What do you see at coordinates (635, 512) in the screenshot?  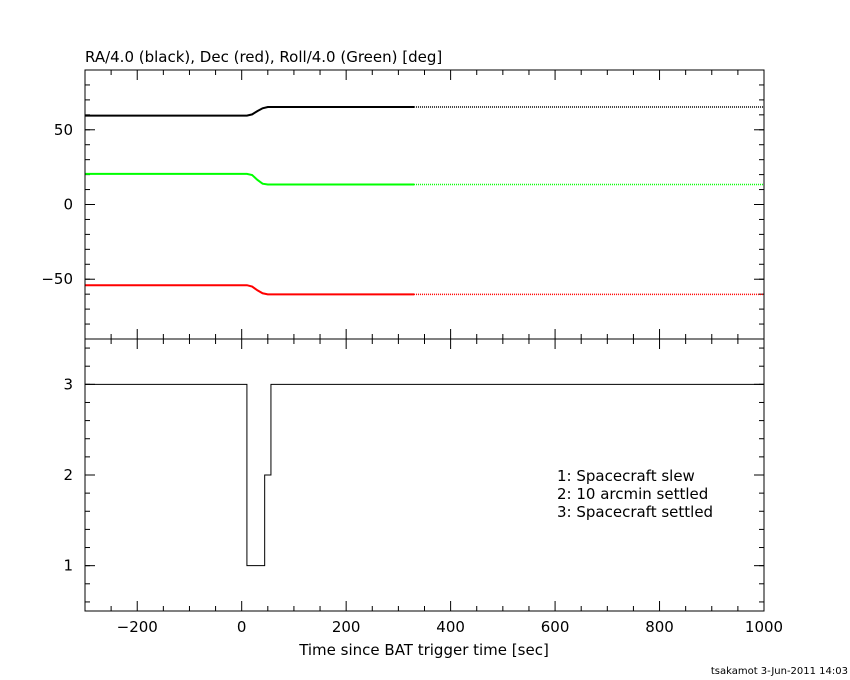 I see `legend-item-settled: 3: Spacecraft settled` at bounding box center [635, 512].